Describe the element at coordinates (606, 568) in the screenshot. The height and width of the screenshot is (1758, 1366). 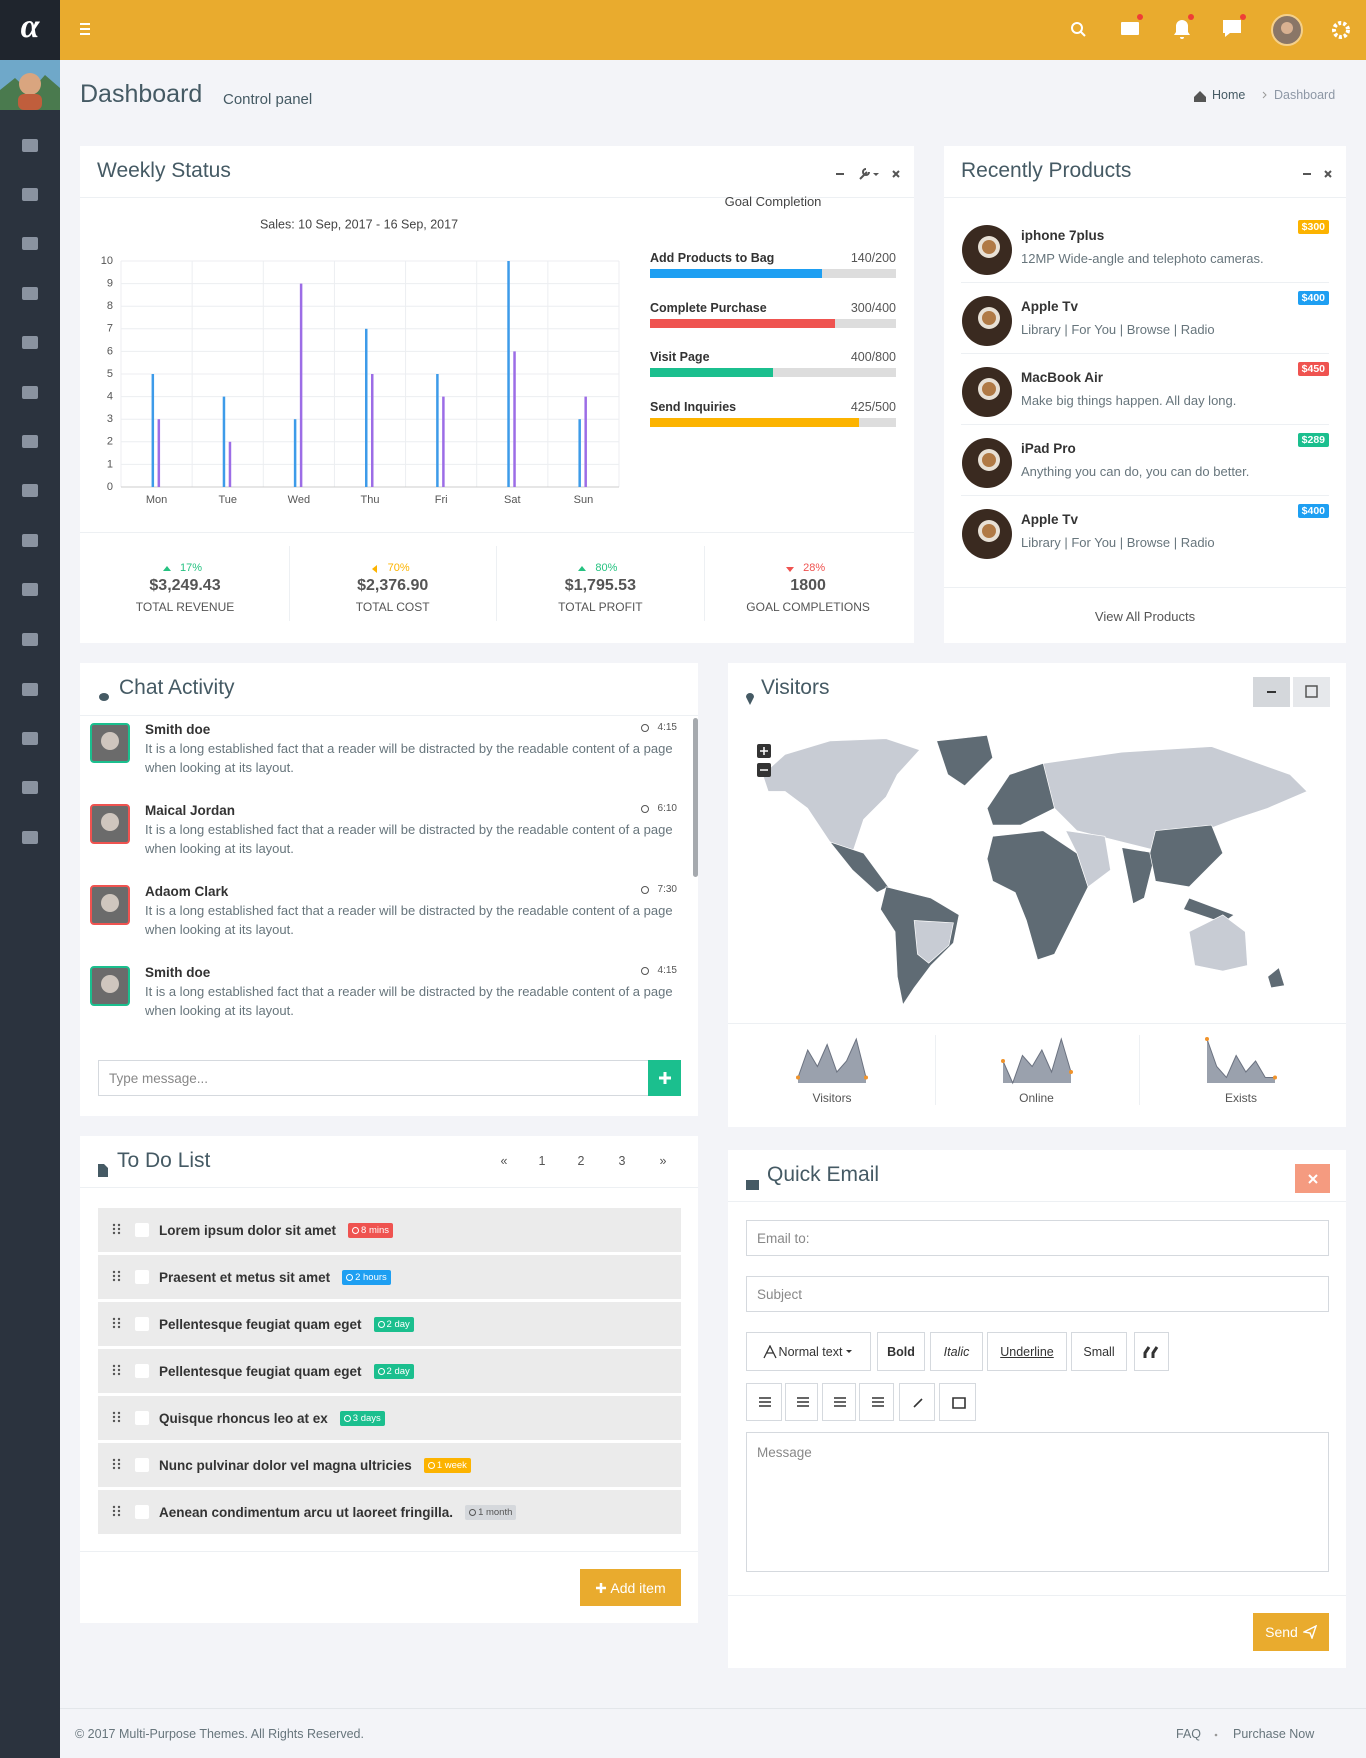
I see `stat-change: 80%` at that location.